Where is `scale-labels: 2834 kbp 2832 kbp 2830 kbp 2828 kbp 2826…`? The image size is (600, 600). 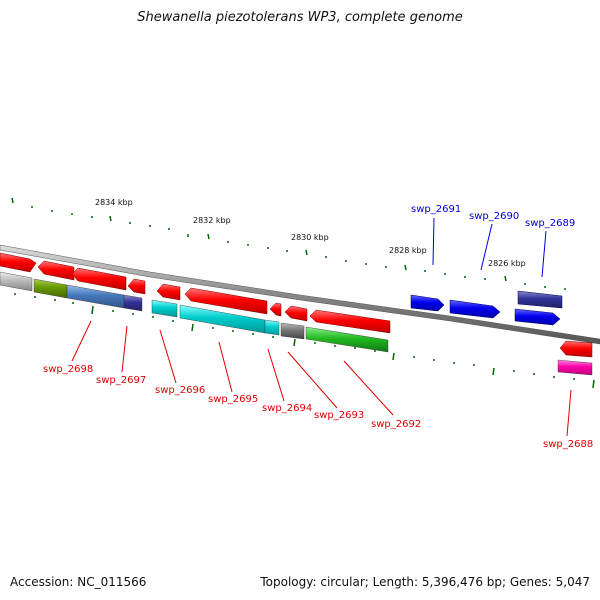 scale-labels: 2834 kbp 2832 kbp 2830 kbp 2828 kbp 2826… is located at coordinates (310, 233).